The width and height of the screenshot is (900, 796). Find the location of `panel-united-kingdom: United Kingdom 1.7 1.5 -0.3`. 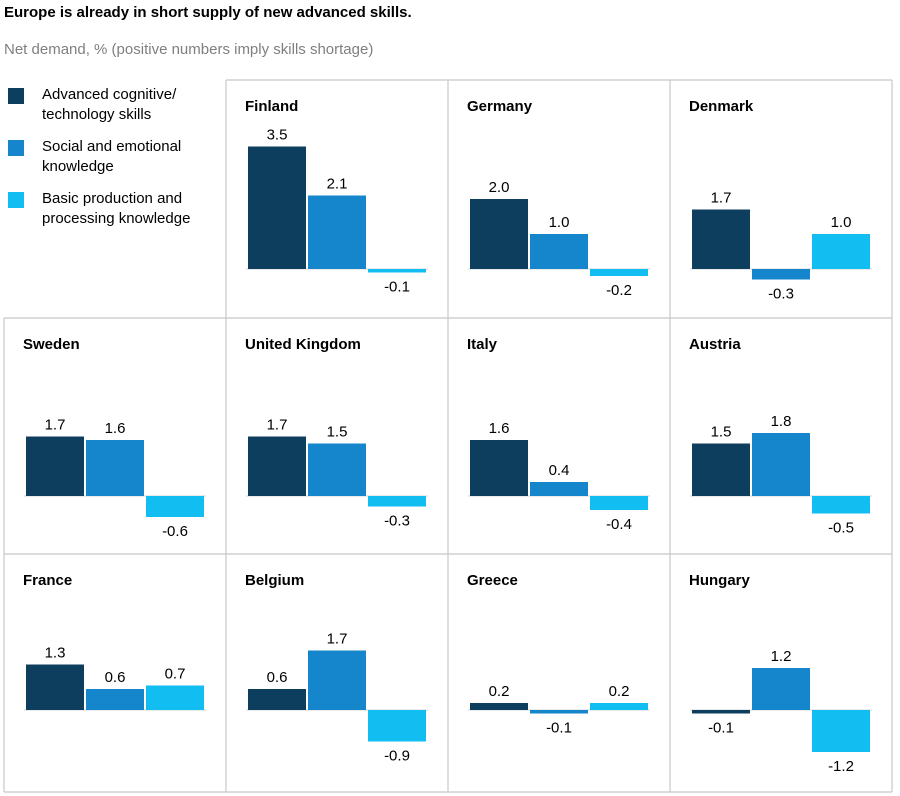

panel-united-kingdom: United Kingdom 1.7 1.5 -0.3 is located at coordinates (336, 433).